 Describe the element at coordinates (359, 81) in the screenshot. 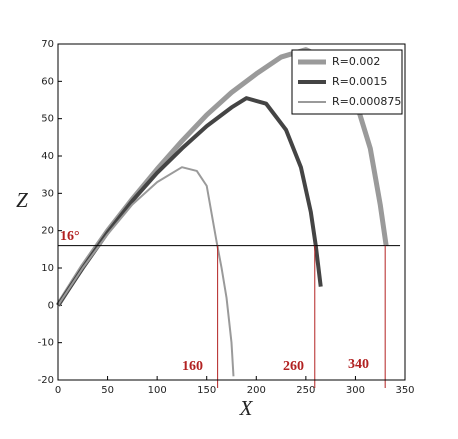

I see `legend-label: R=0.0015` at that location.